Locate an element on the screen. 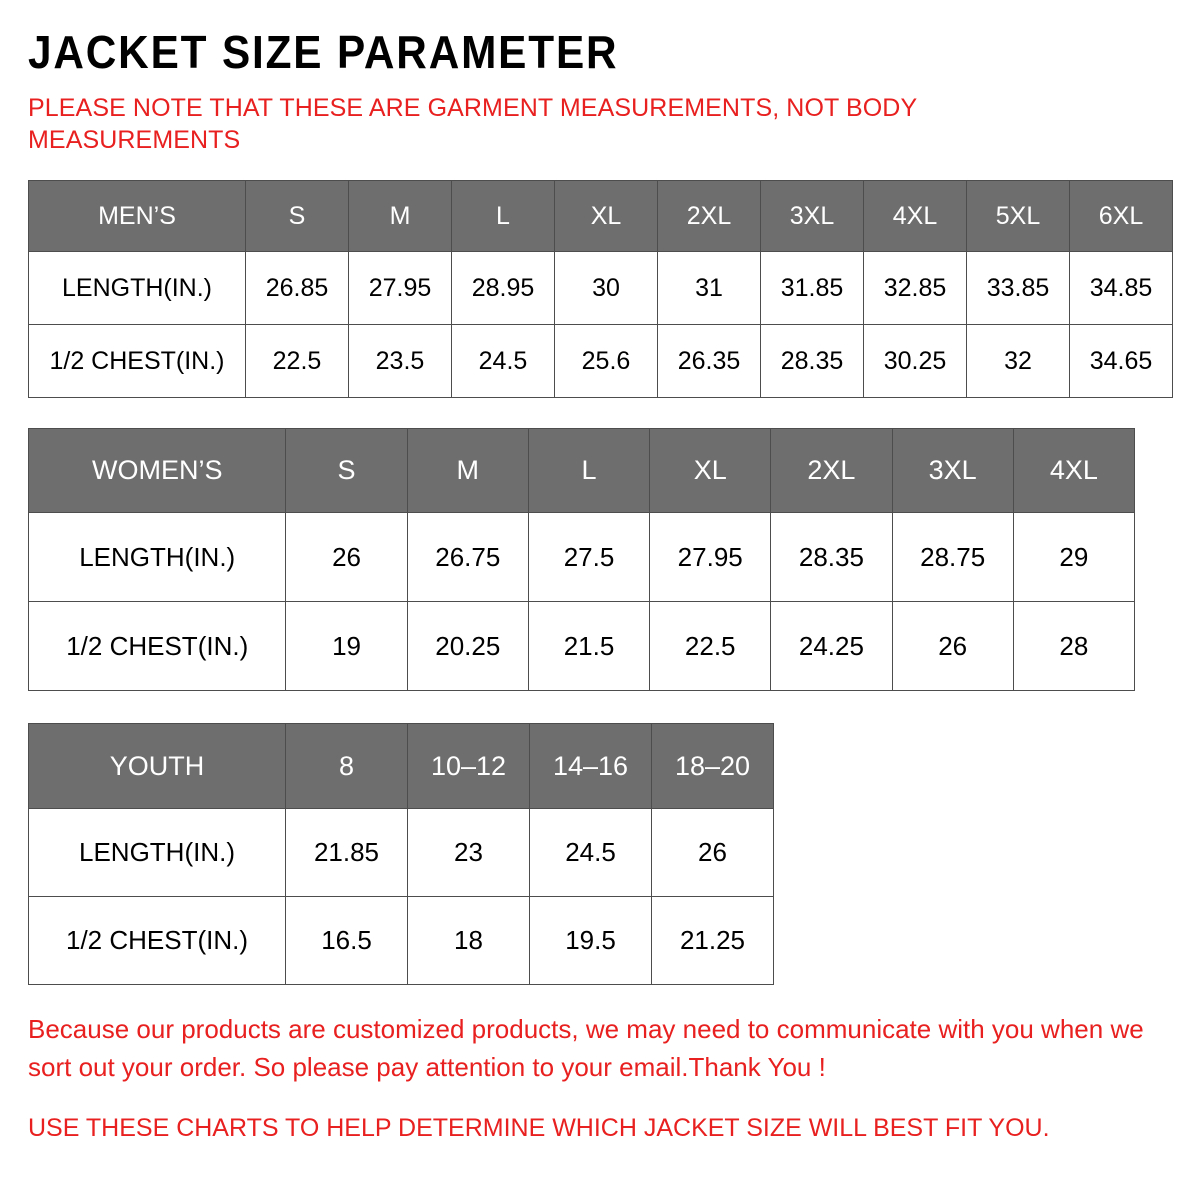 The width and height of the screenshot is (1200, 1200). womens-col-header: 4XL is located at coordinates (1074, 471).